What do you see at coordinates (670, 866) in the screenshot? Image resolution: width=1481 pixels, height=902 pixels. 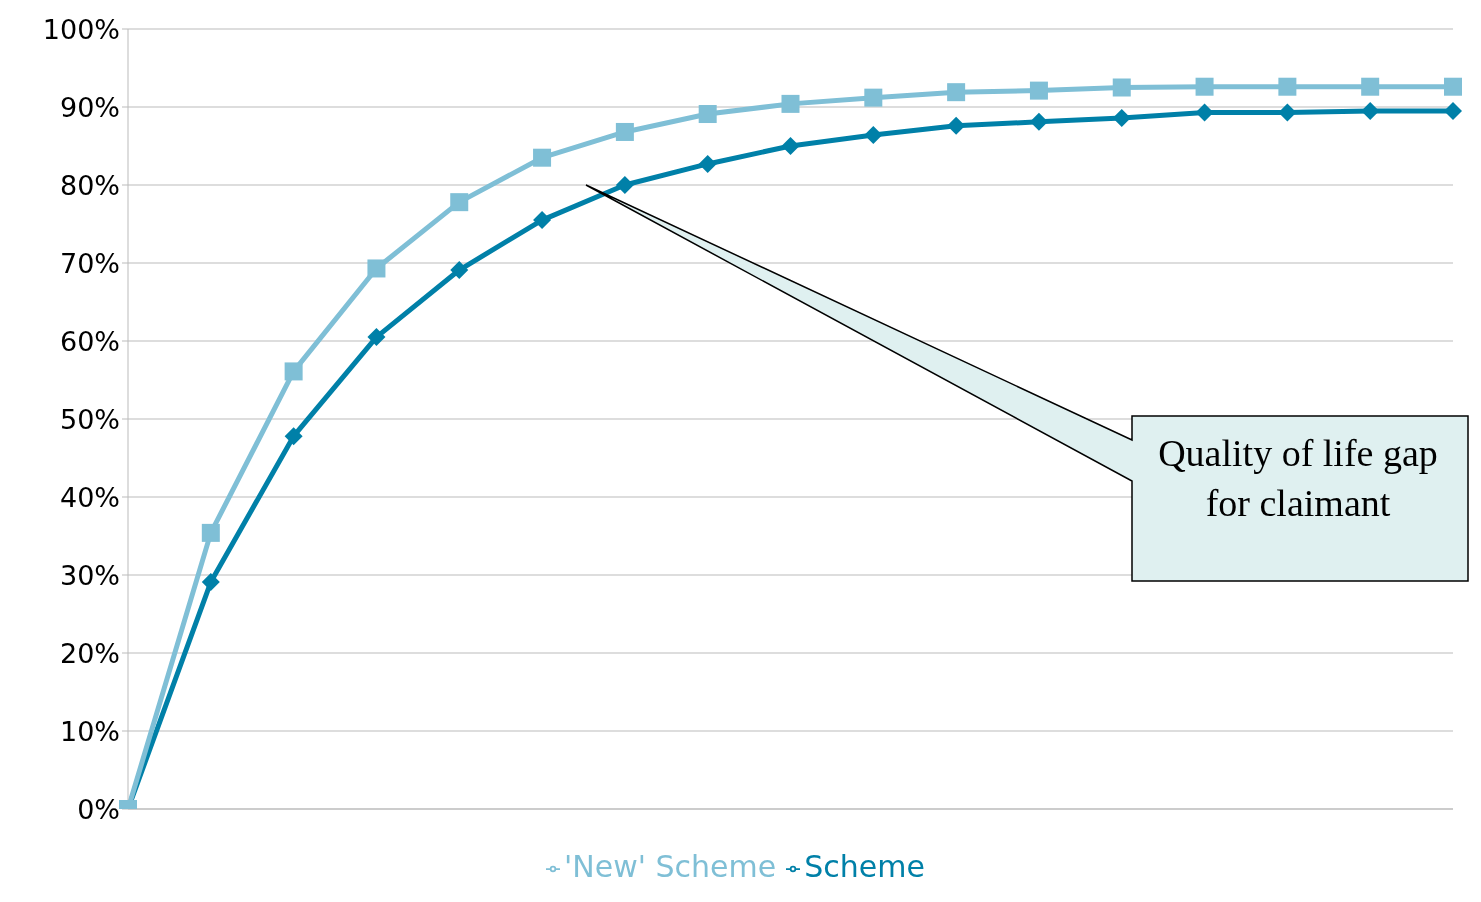 I see `legend-label: 'New' Scheme` at bounding box center [670, 866].